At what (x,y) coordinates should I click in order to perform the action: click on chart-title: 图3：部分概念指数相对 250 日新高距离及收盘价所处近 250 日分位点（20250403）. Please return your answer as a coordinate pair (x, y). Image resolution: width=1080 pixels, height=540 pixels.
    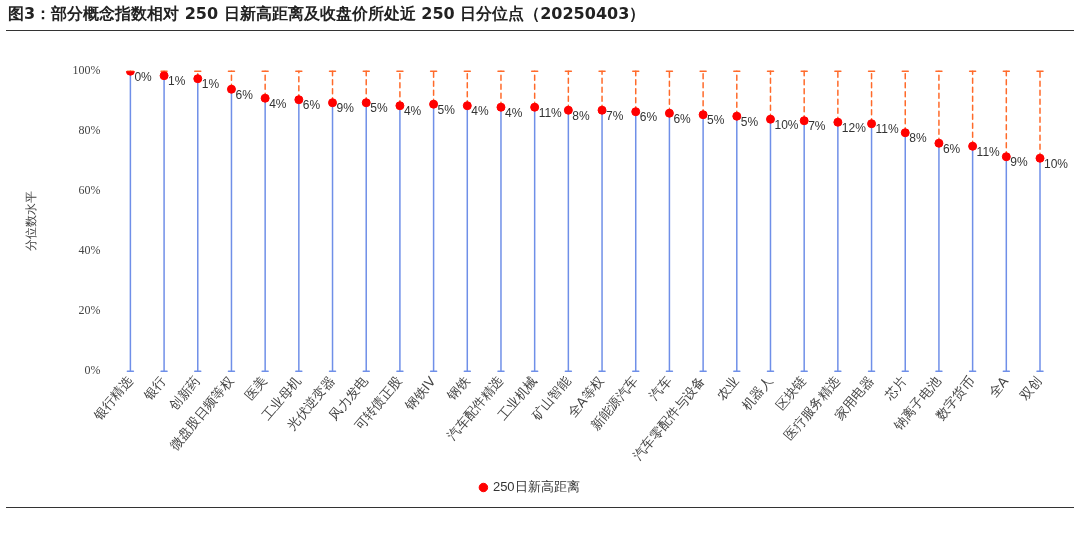
    Looking at the image, I should click on (327, 14).